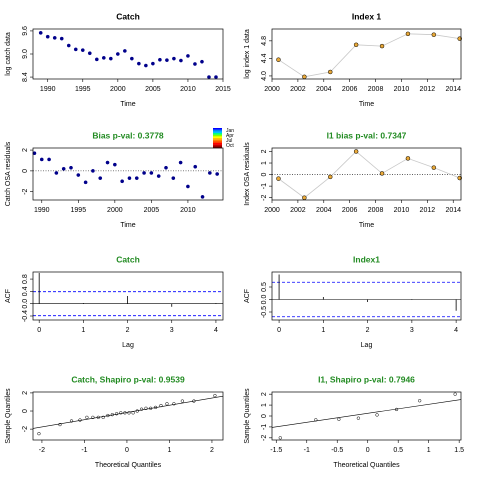 Image resolution: width=480 pixels, height=480 pixels. What do you see at coordinates (25, 54) in the screenshot?
I see `y-tick-label: 9.0` at bounding box center [25, 54].